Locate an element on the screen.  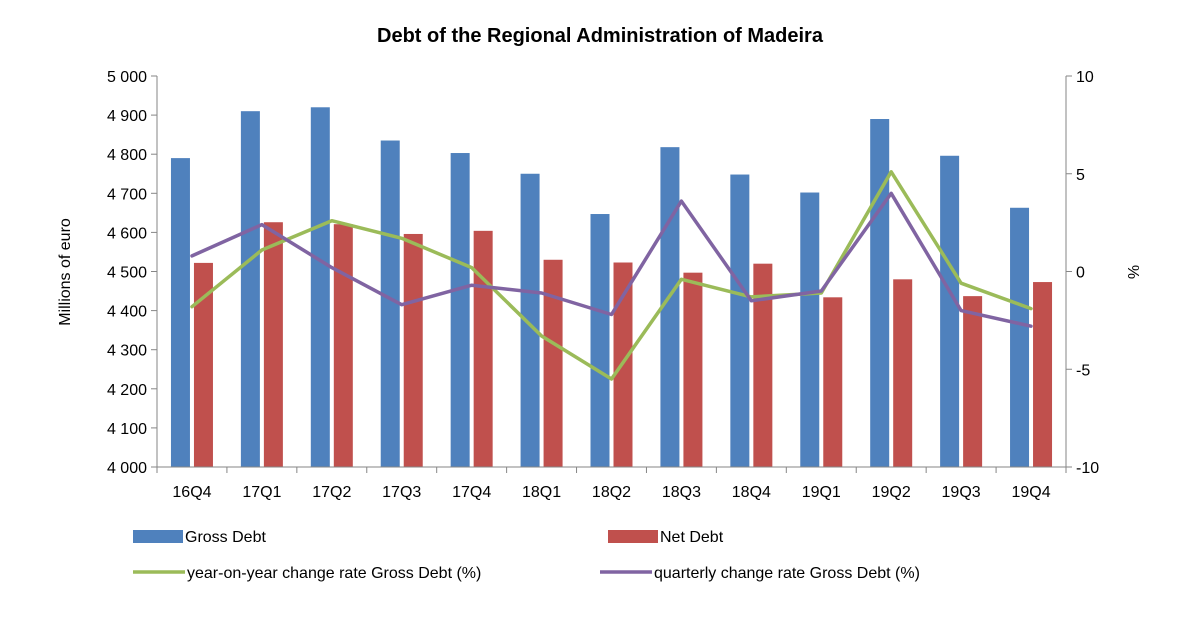
bar-gross-debt-19q2 is located at coordinates (880, 293).